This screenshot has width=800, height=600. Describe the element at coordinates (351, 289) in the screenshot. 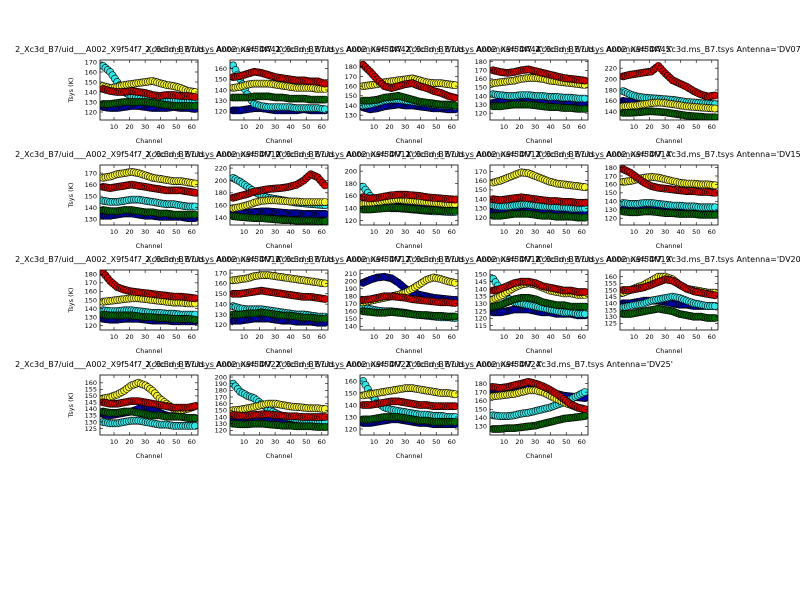

I see `y-tick-label: 190` at that location.